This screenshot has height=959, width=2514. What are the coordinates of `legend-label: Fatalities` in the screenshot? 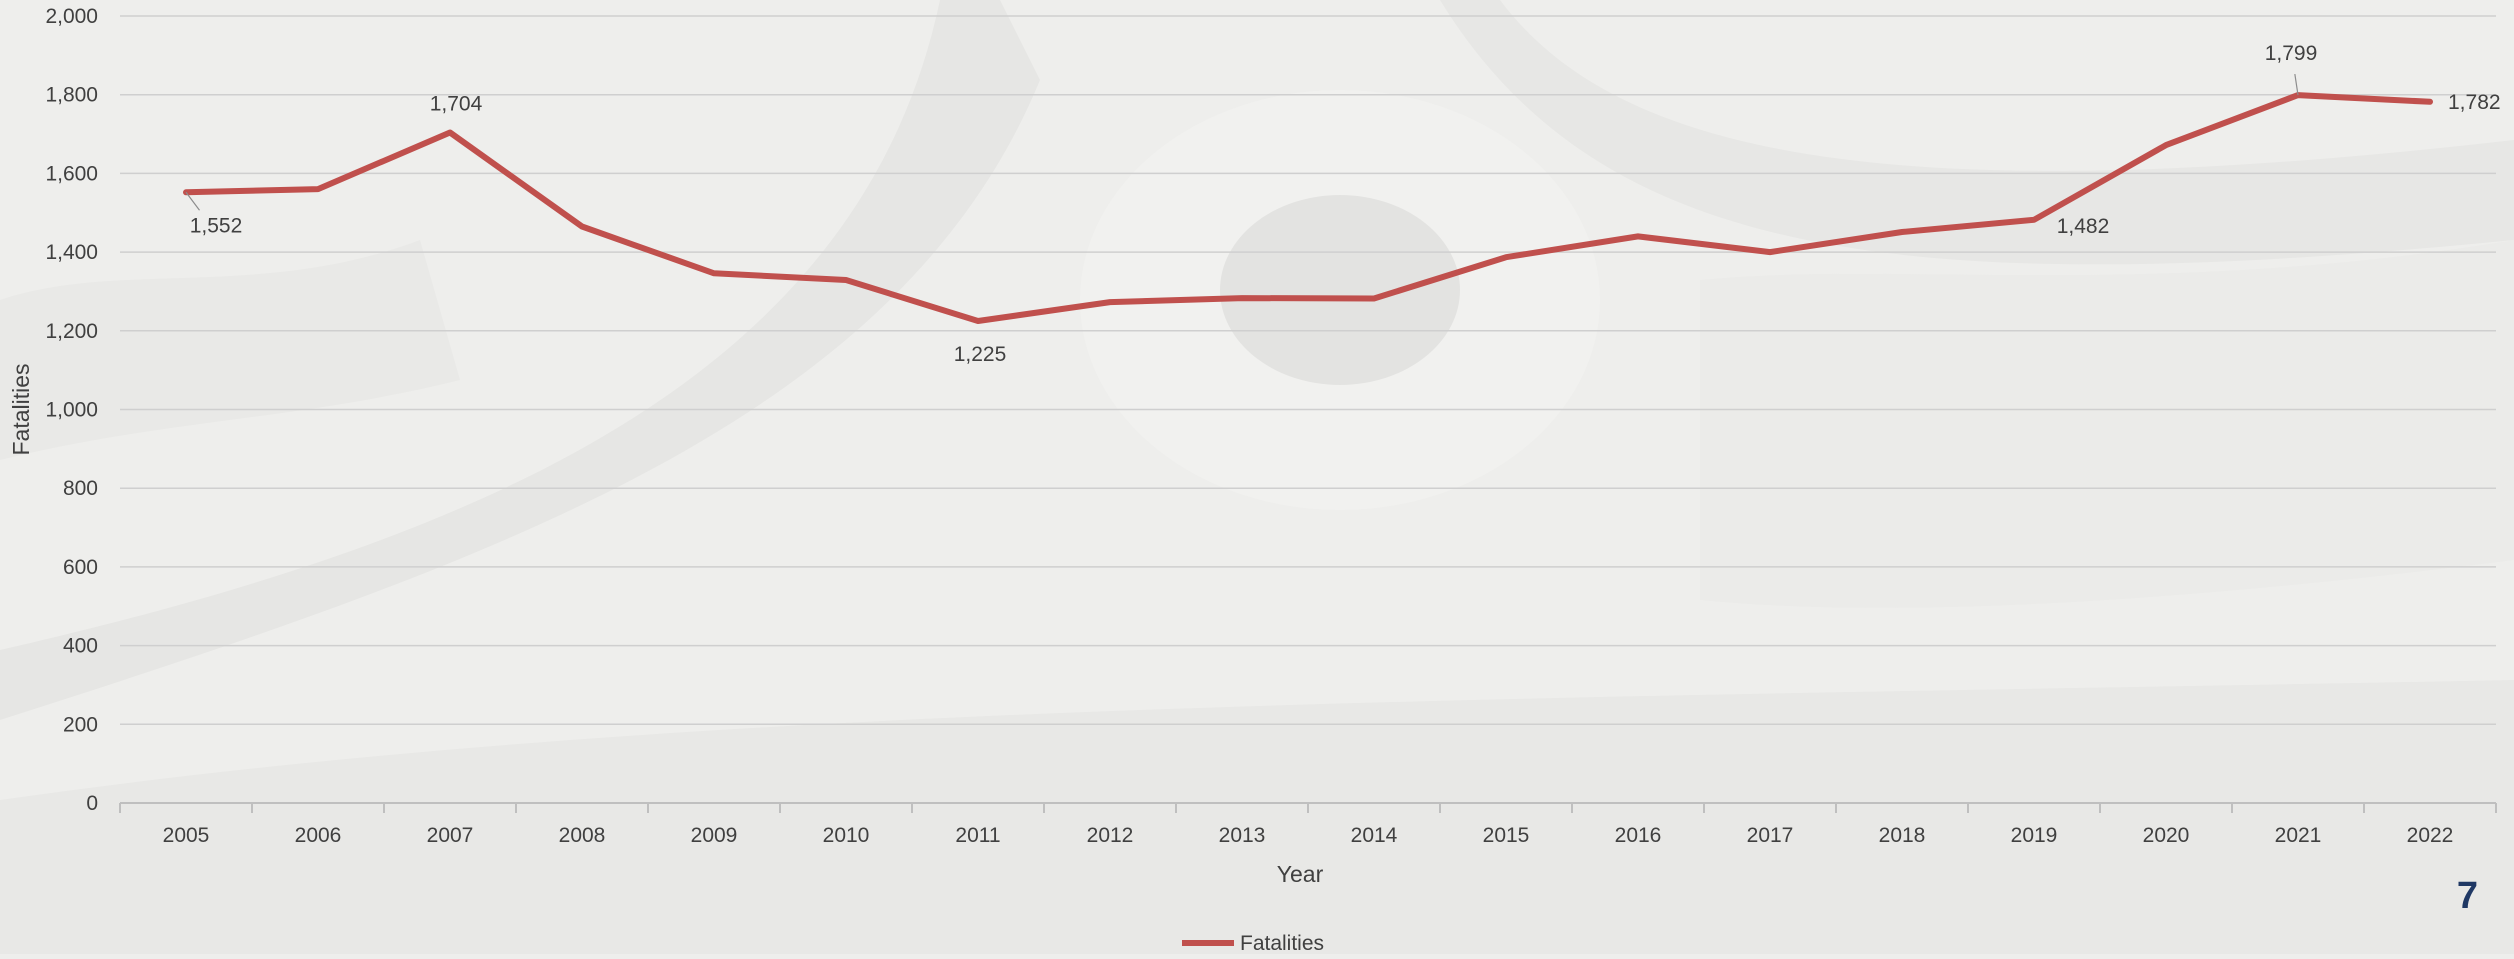 It's located at (1282, 943).